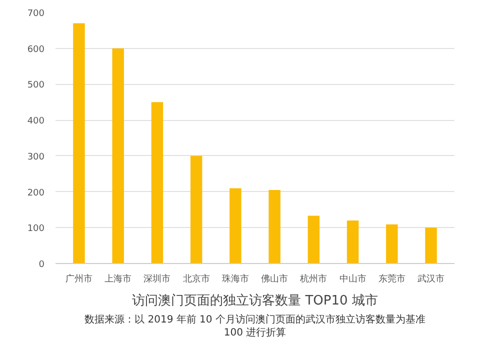 The image size is (499, 338). I want to click on y-tick-label: 700, so click(36, 14).